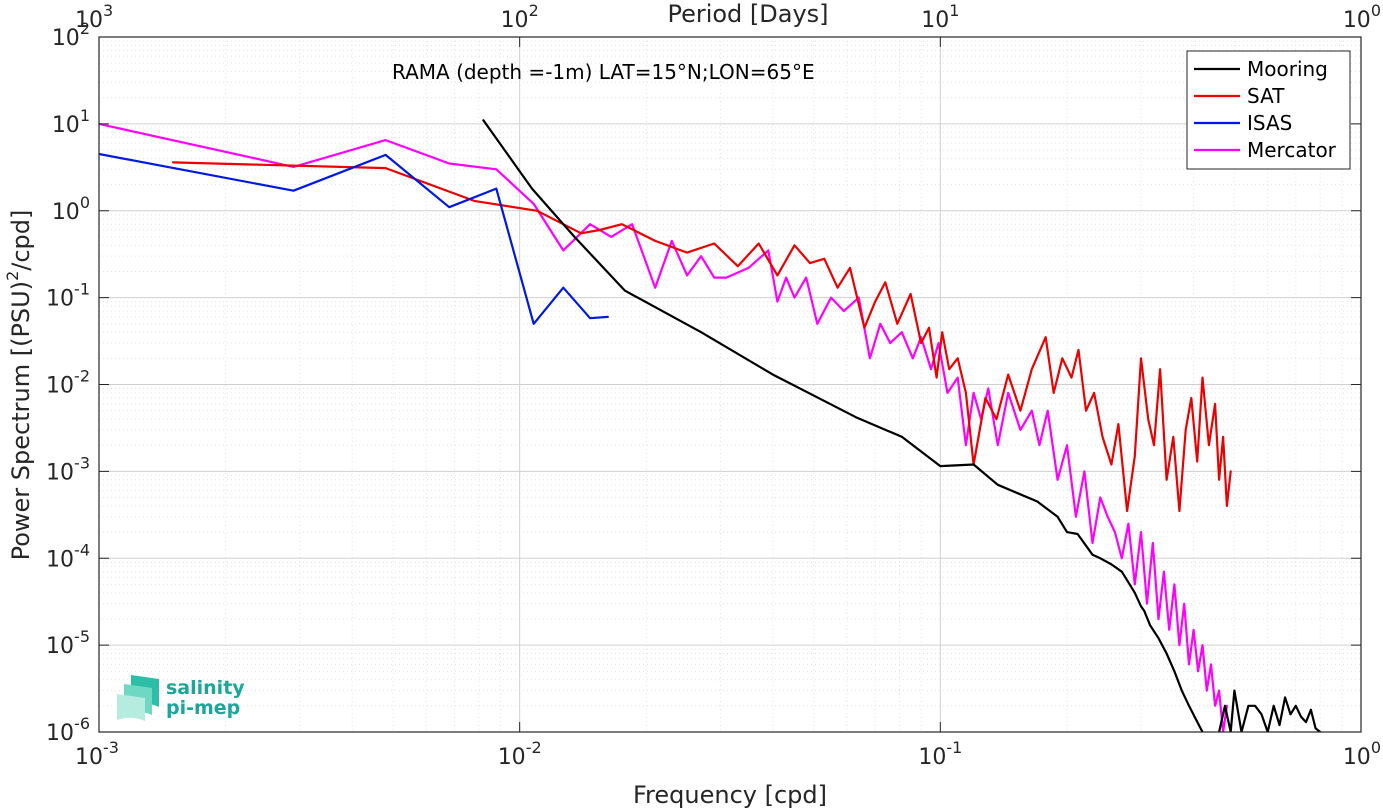 The height and width of the screenshot is (809, 1383). Describe the element at coordinates (82, 723) in the screenshot. I see `y-tick-label-exp: -6` at that location.